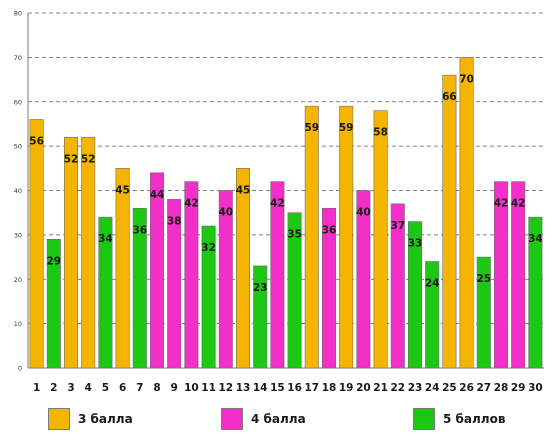 The width and height of the screenshot is (550, 448). I want to click on x-tick-label: 8, so click(156, 388).